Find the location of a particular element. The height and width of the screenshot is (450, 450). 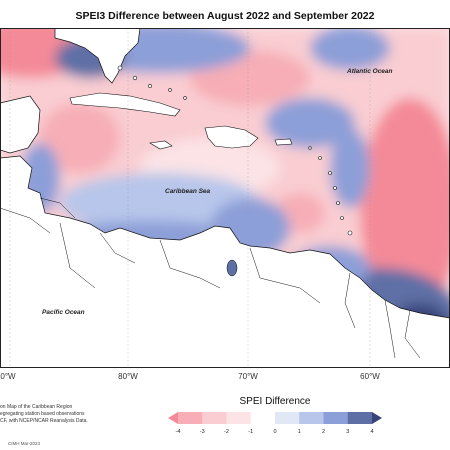

yucatan is located at coordinates (20, 124).